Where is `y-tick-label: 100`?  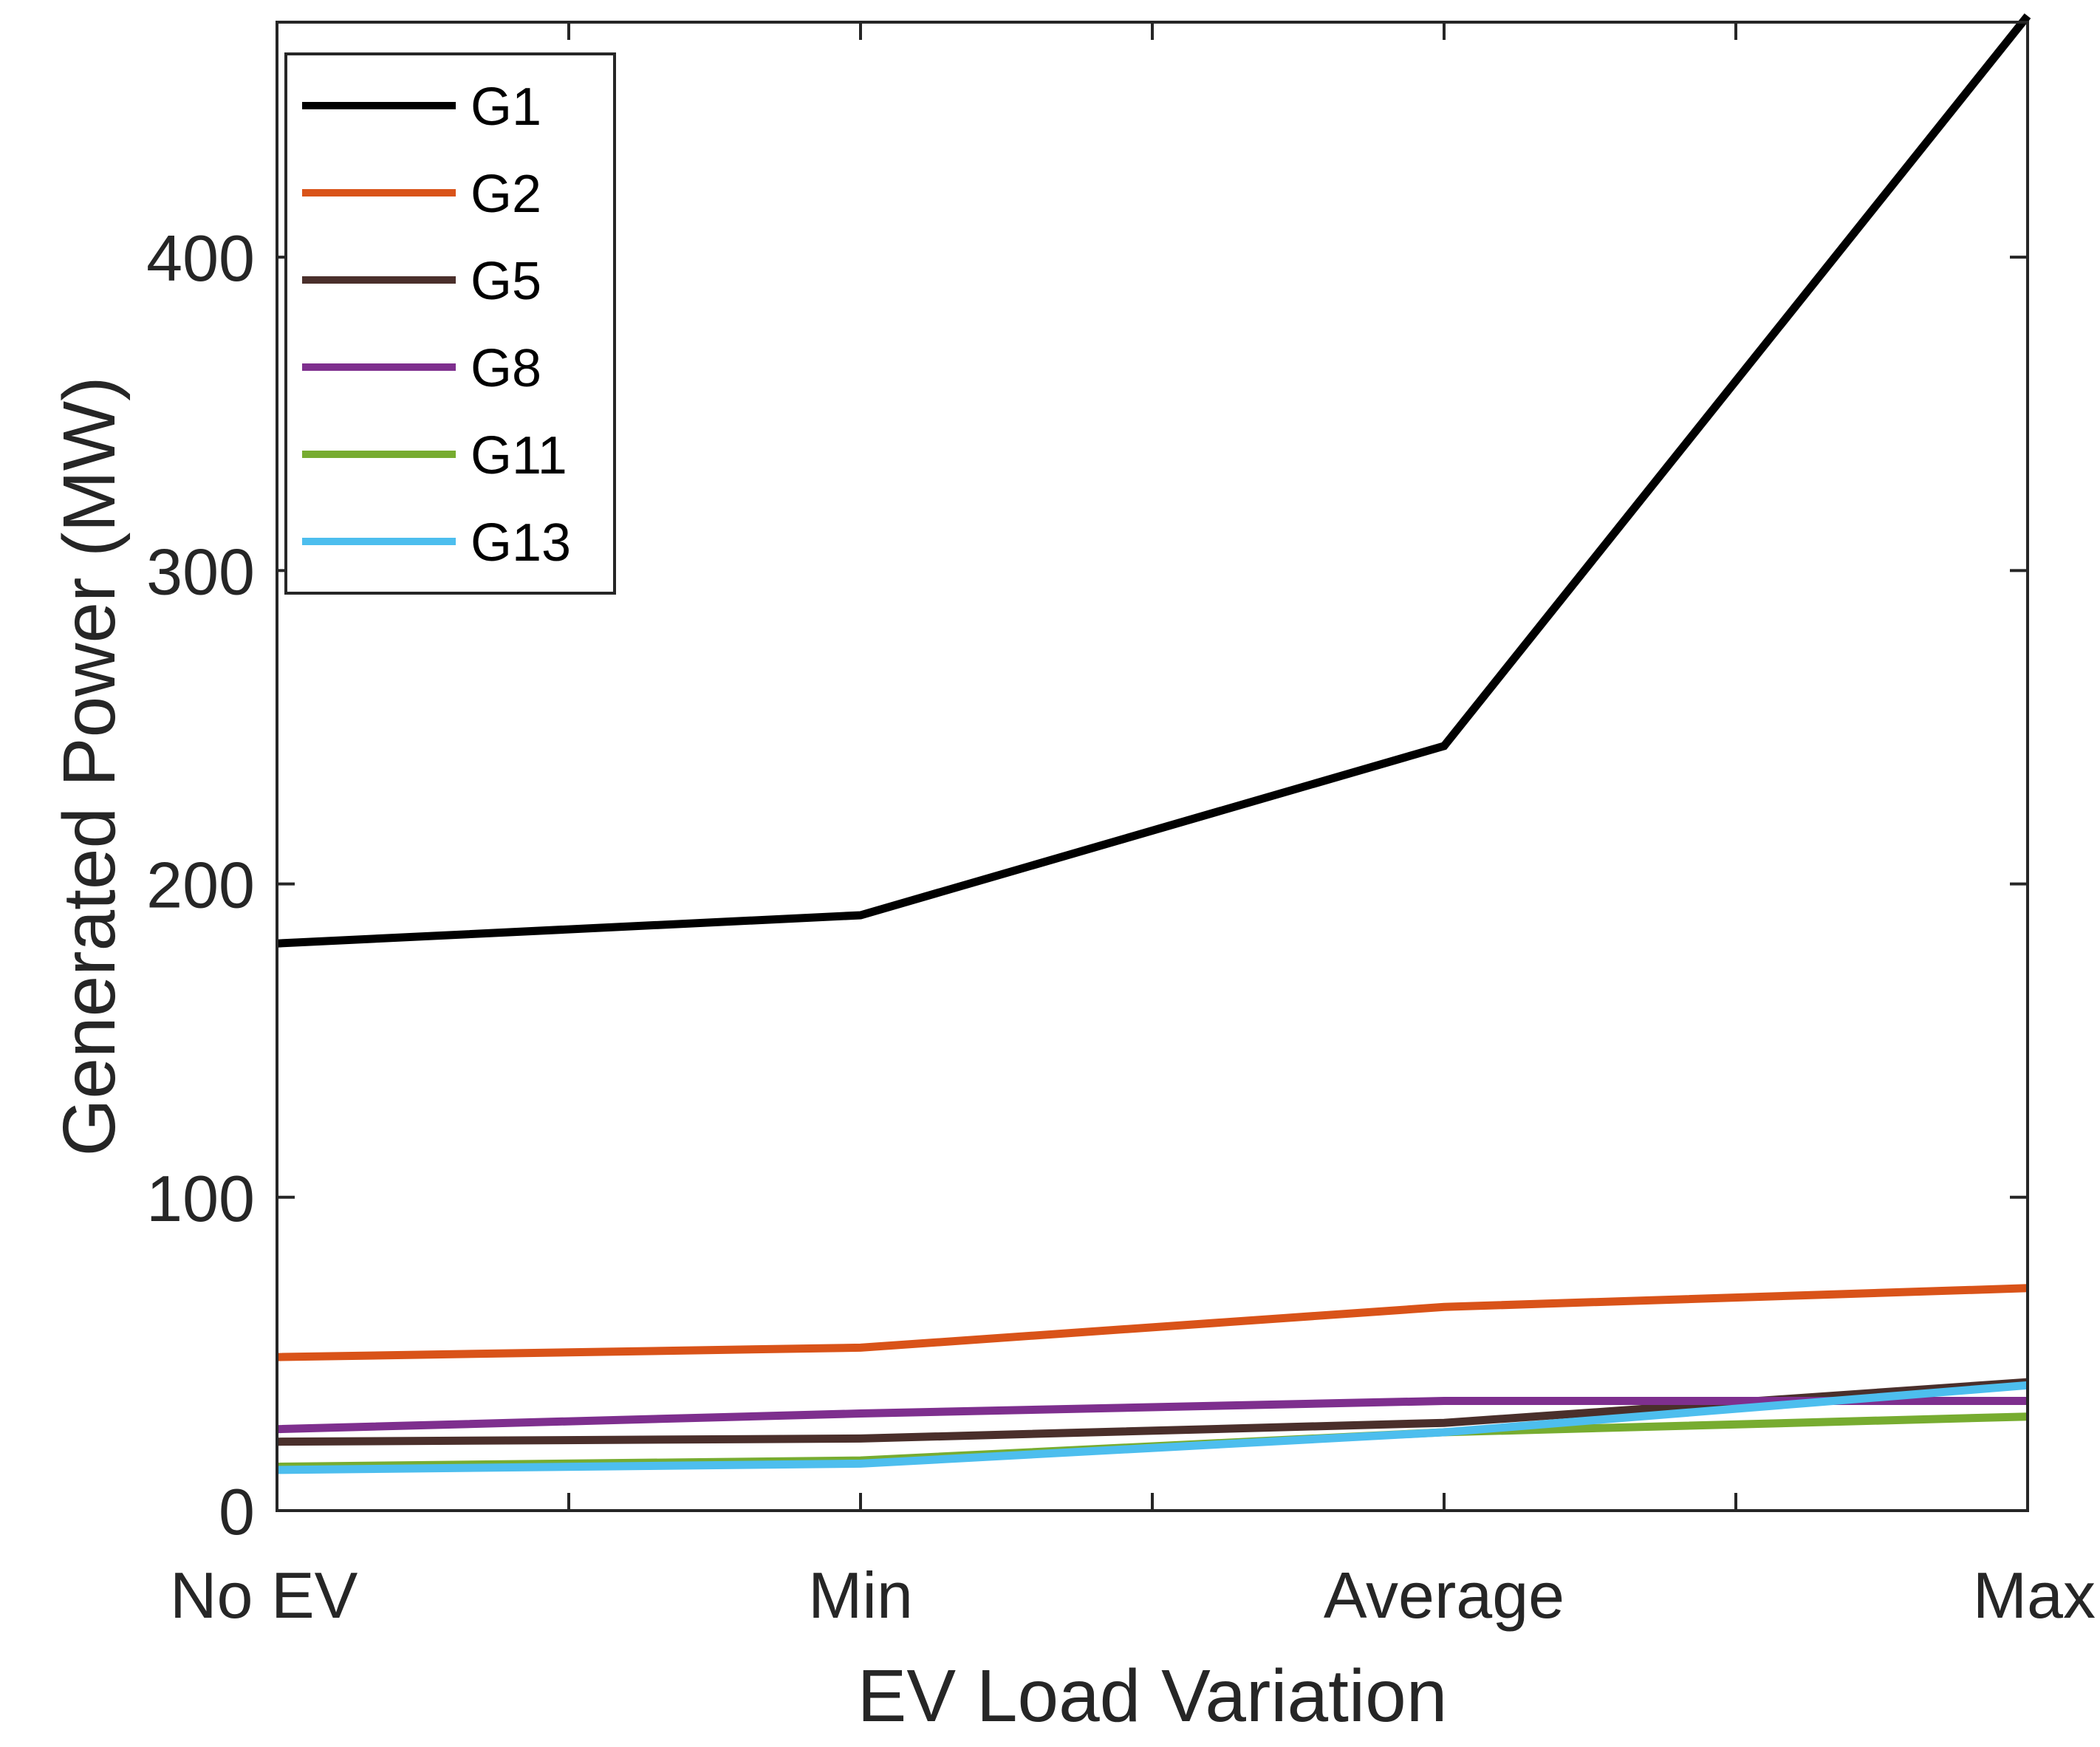 y-tick-label: 100 is located at coordinates (200, 1198).